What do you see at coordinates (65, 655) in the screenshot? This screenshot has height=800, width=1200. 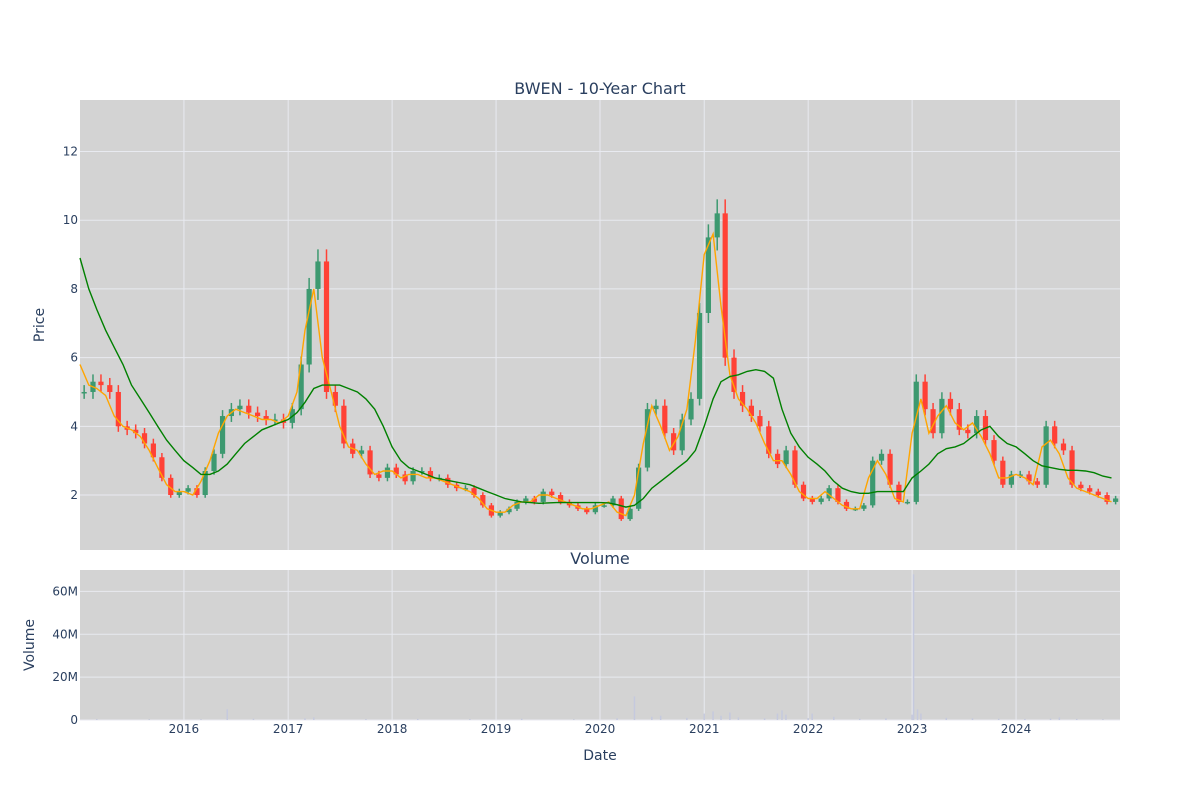 I see `volume-y-tick-labels: 0 20M 40M 60M` at bounding box center [65, 655].